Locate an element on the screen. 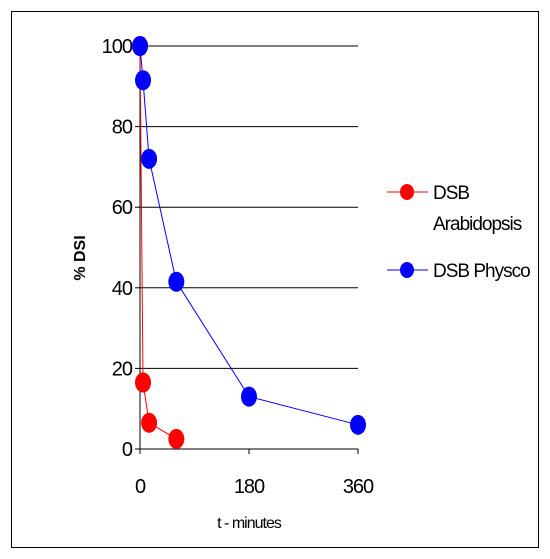 The width and height of the screenshot is (550, 559). x-axis-label: t - minutes is located at coordinates (249, 523).